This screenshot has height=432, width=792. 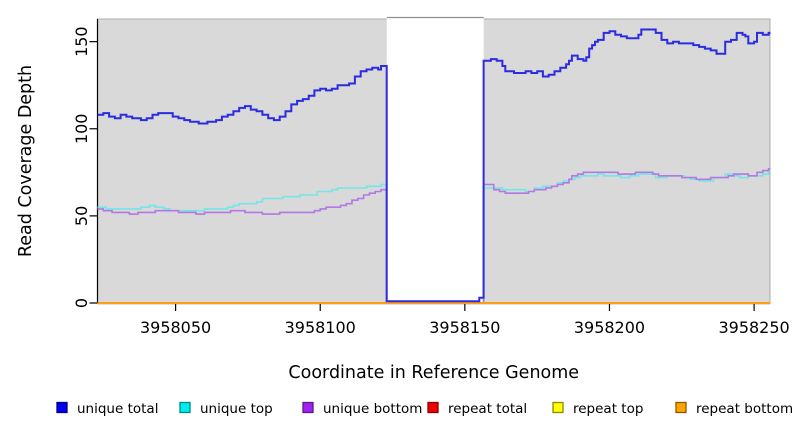 What do you see at coordinates (464, 327) in the screenshot?
I see `x-tick-label: 3958150` at bounding box center [464, 327].